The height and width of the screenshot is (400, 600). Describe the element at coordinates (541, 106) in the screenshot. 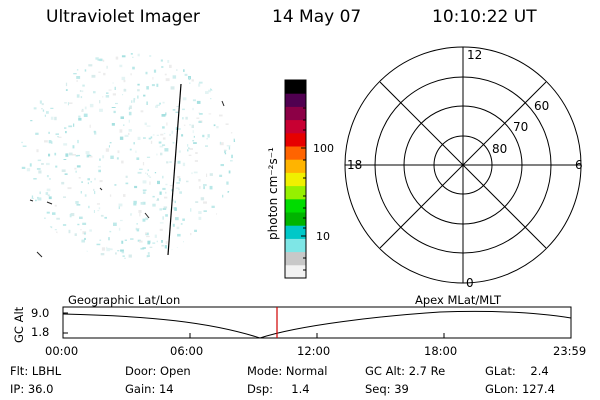

I see `lat-label-60: 60` at that location.